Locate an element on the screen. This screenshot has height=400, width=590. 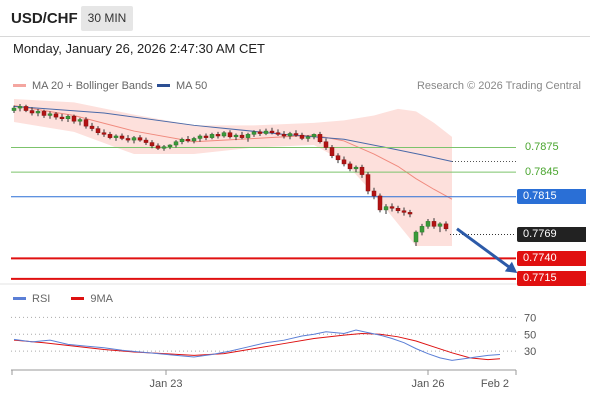
legend-bollinger: MA 20 + Bollinger Bands is located at coordinates (83, 86).